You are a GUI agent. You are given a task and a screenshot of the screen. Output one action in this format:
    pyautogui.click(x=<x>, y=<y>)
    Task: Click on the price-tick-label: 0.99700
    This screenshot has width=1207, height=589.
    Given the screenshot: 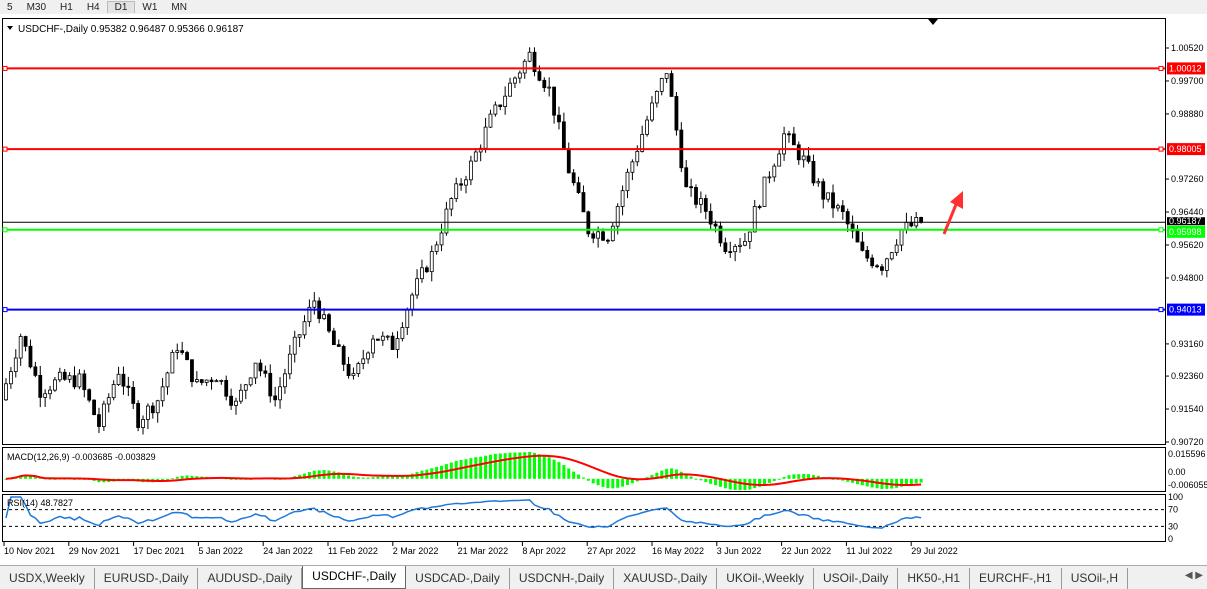 What is the action you would take?
    pyautogui.click(x=1187, y=81)
    